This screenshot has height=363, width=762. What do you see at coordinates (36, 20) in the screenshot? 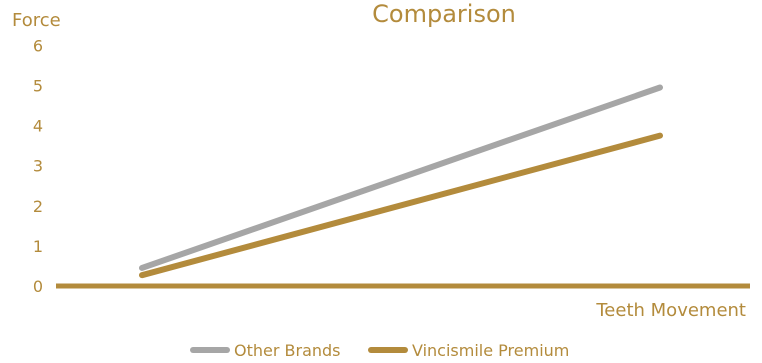
I see `y-axis-label: Force` at bounding box center [36, 20].